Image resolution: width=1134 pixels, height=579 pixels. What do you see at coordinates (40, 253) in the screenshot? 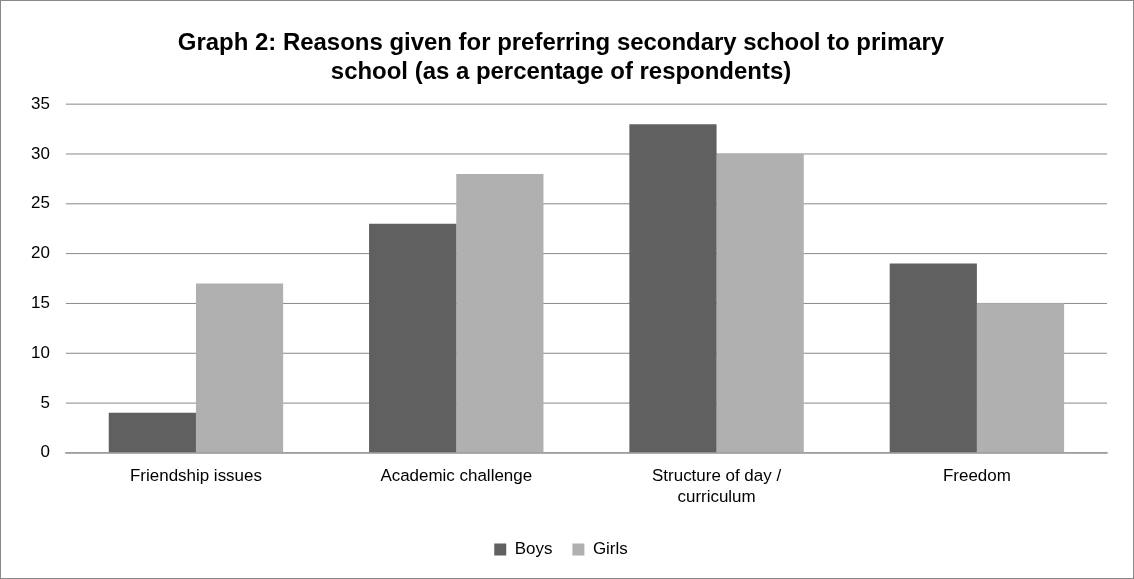
I see `y-tick-label: 20` at bounding box center [40, 253].